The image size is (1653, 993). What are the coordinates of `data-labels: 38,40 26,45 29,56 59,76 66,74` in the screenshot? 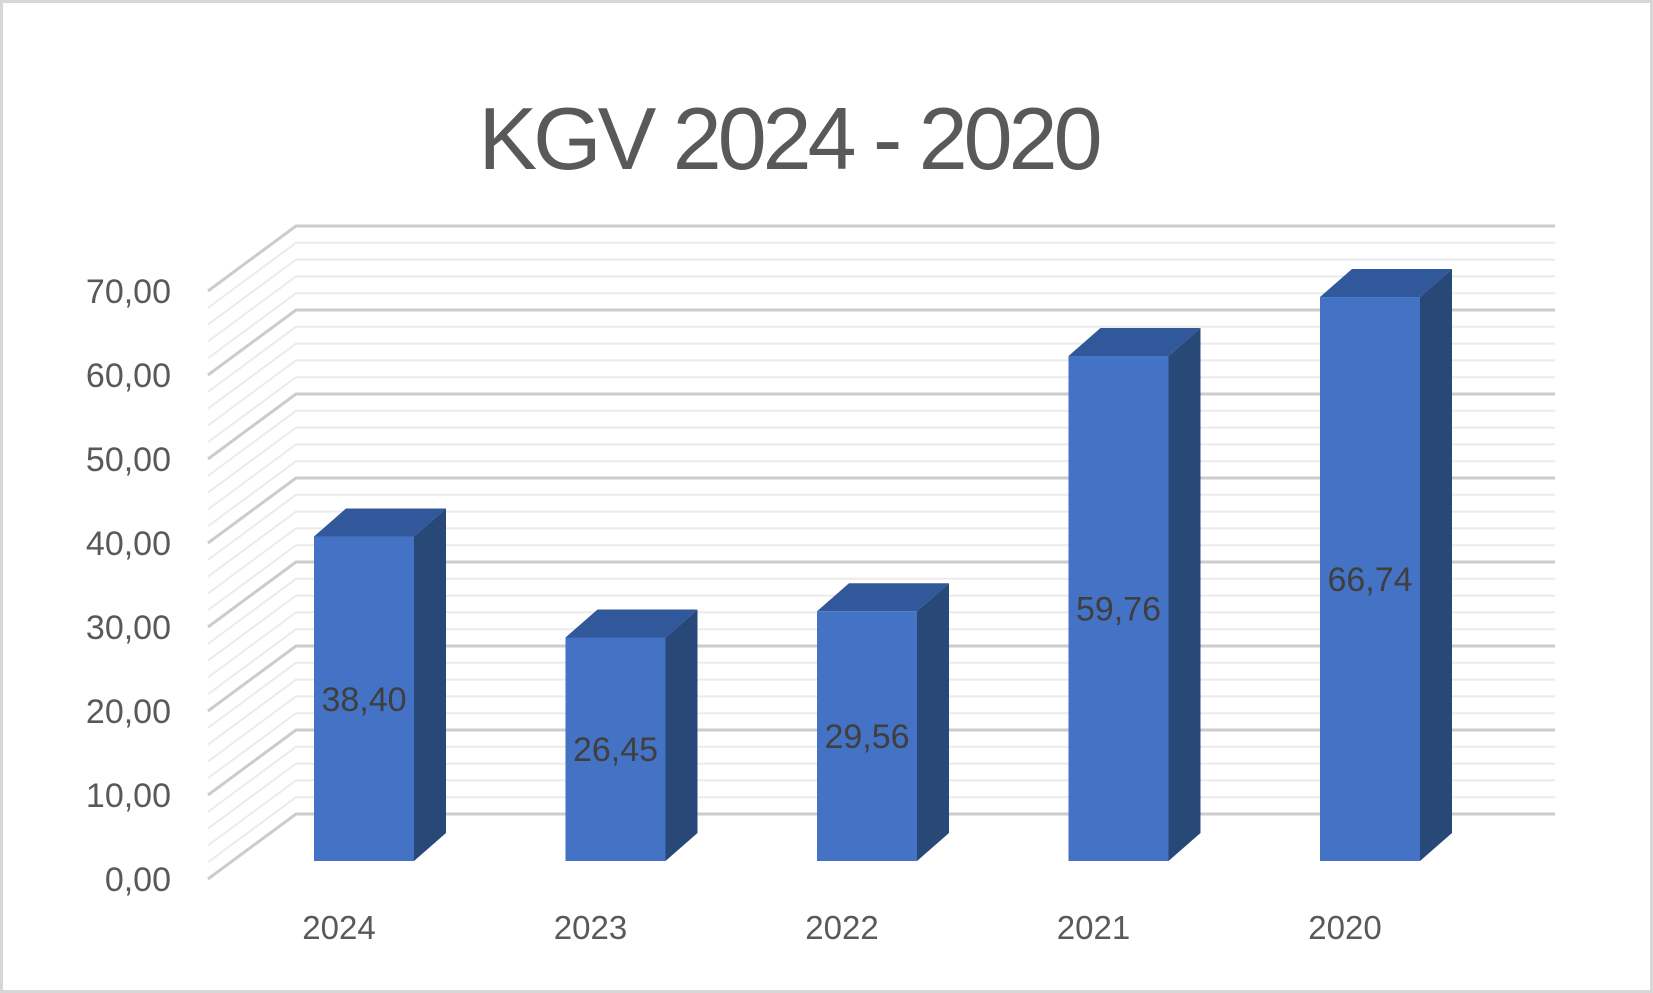 It's located at (866, 665).